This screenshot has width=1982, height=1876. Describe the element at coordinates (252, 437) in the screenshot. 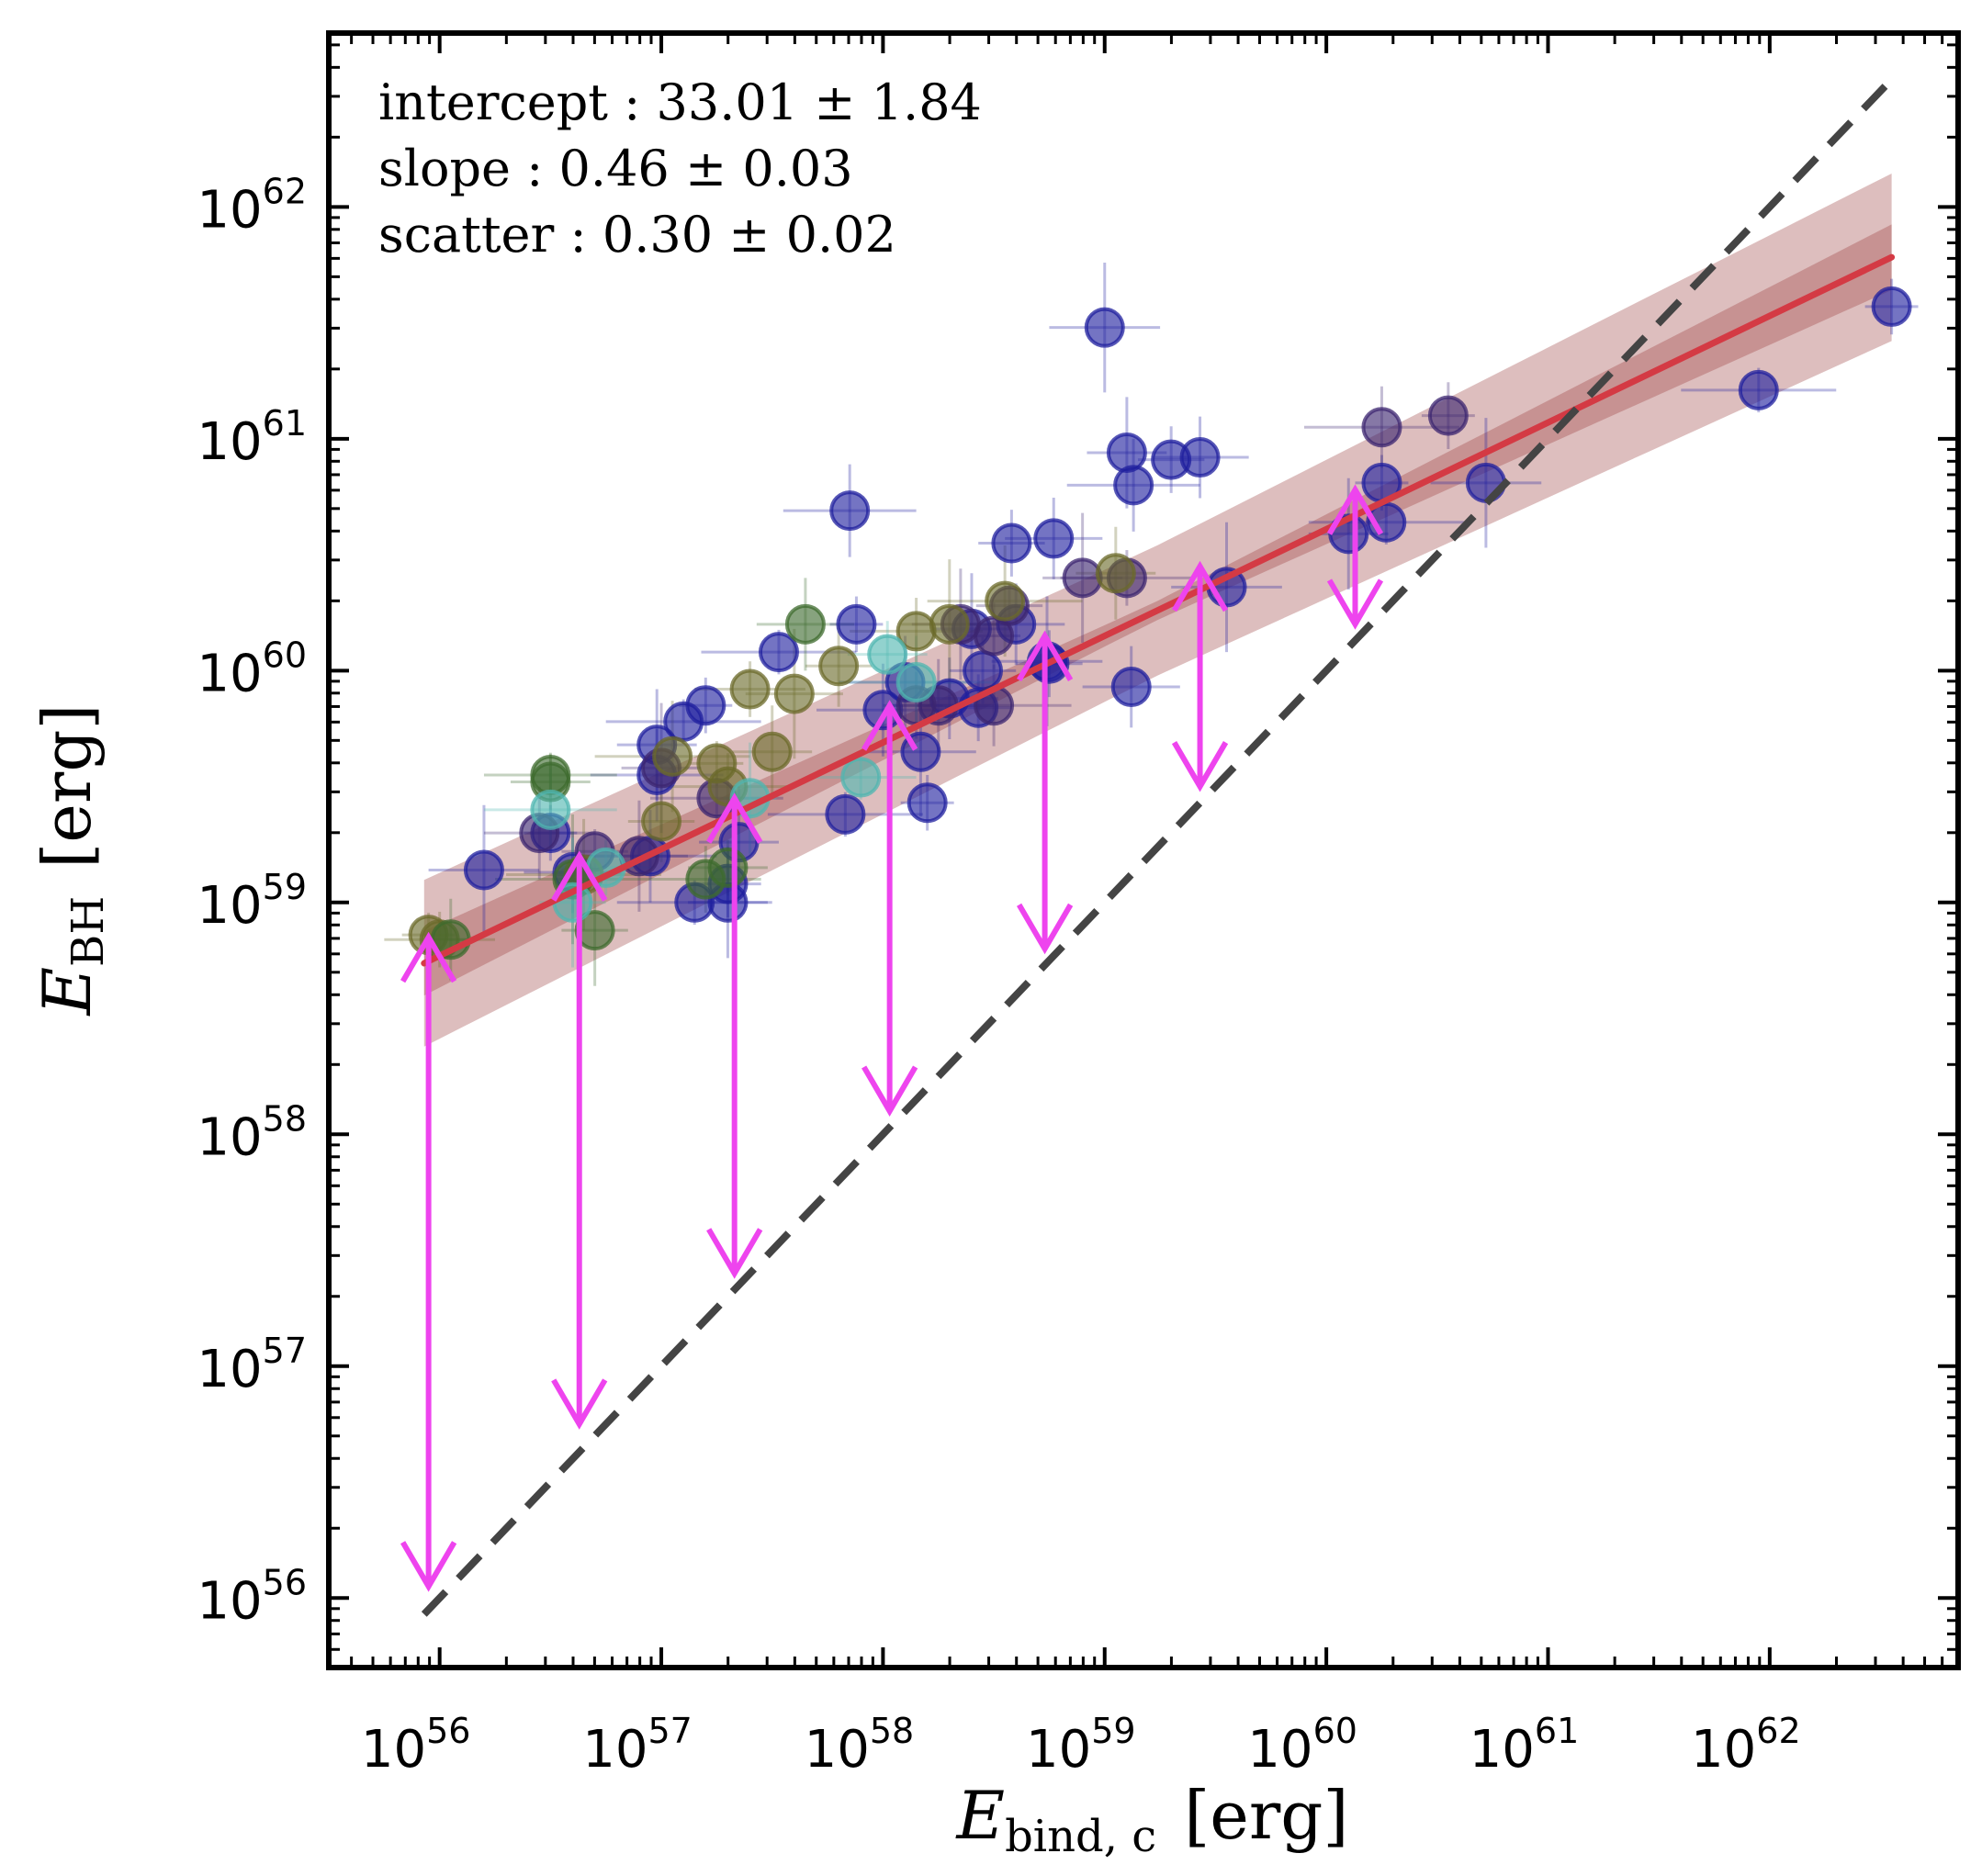

I see `y-tick-label: 1061` at that location.